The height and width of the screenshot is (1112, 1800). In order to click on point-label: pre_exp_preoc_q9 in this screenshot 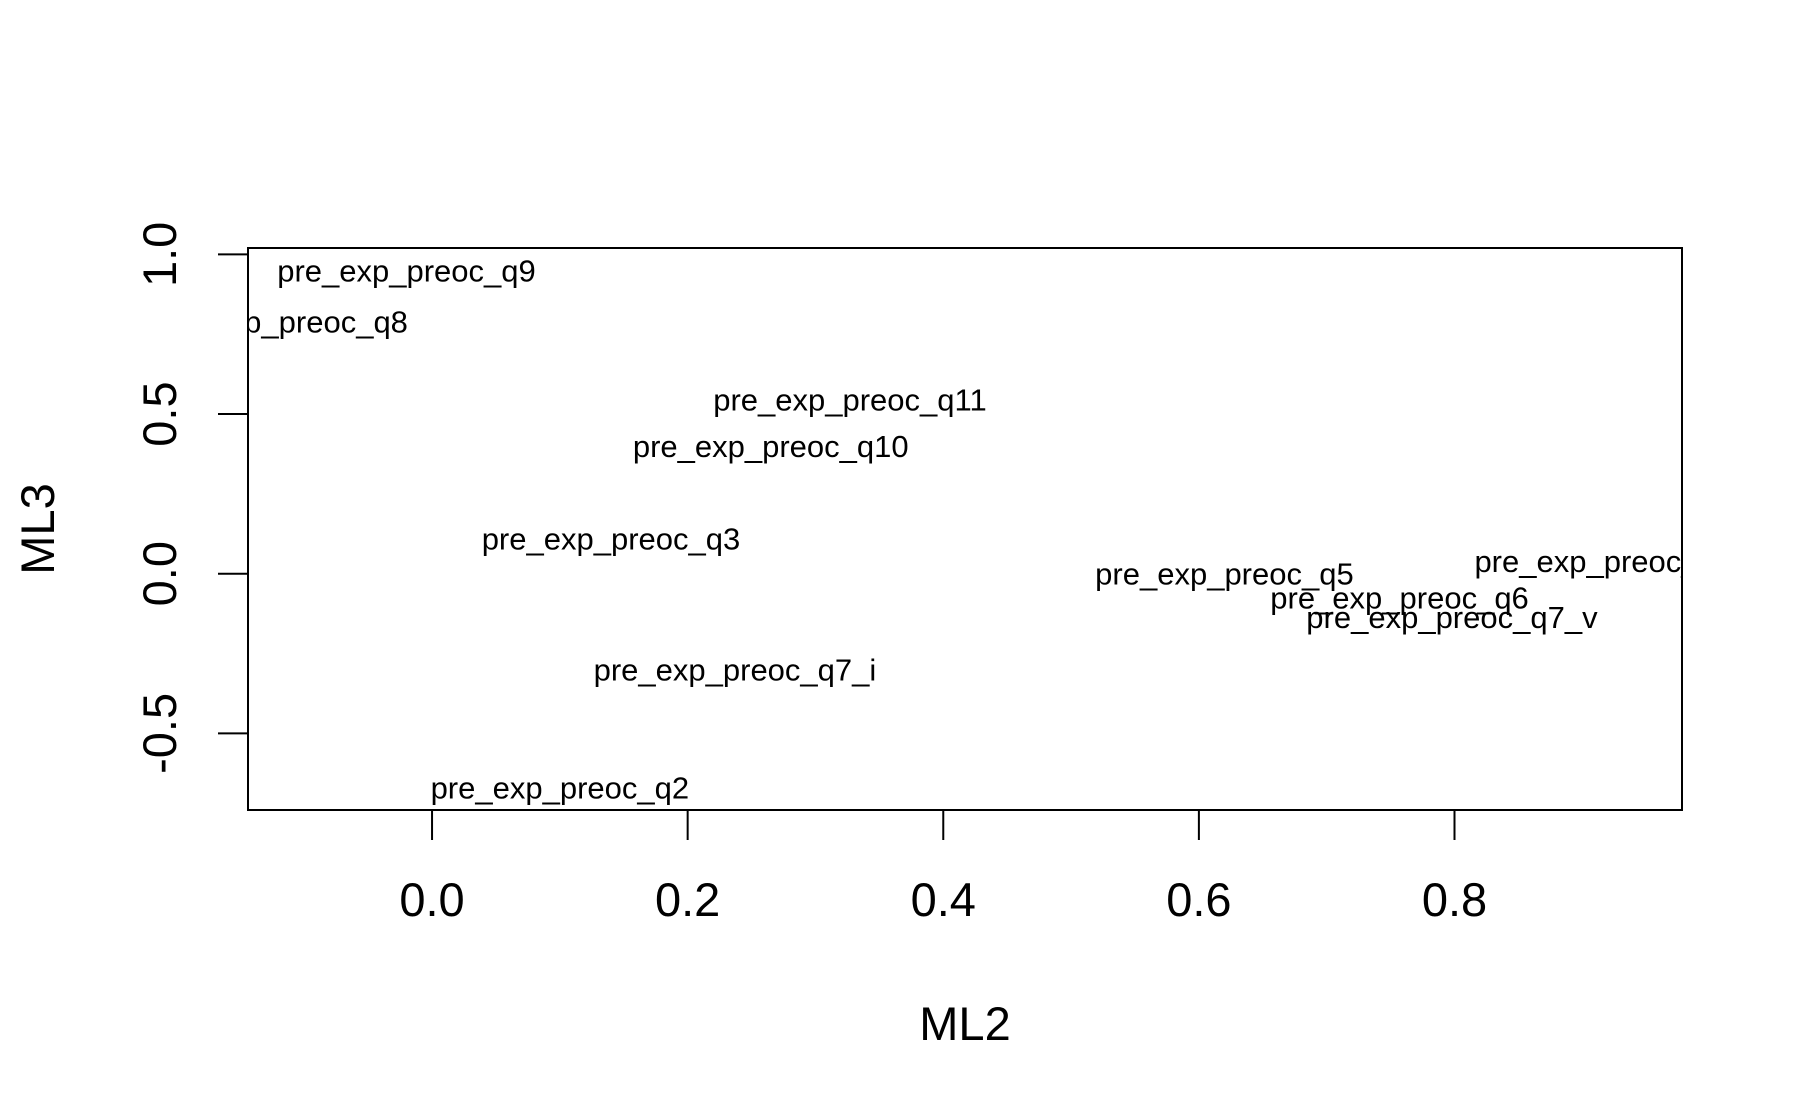, I will do `click(406, 270)`.